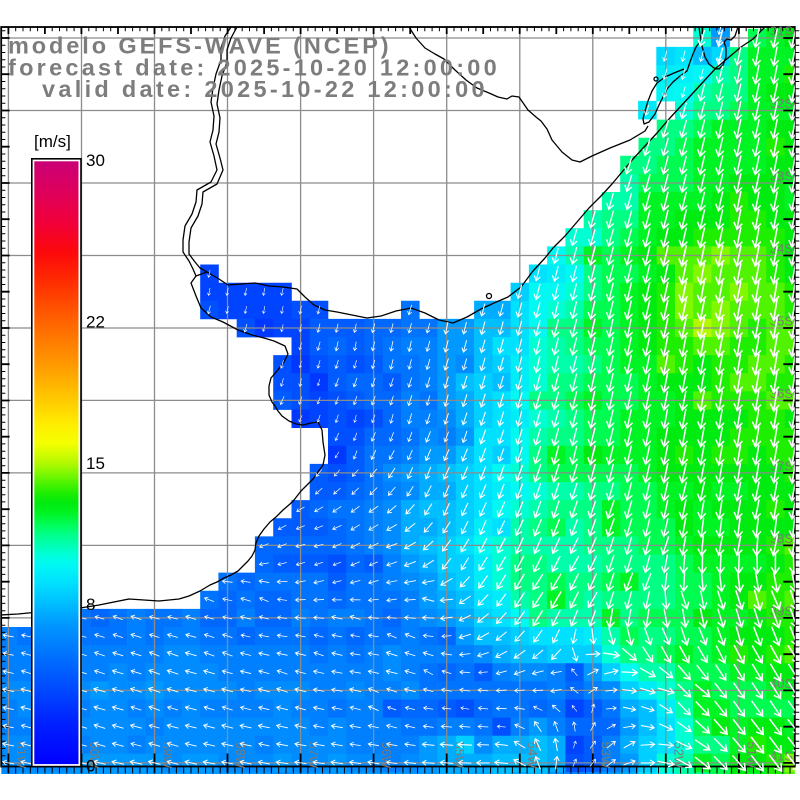 Image resolution: width=800 pixels, height=800 pixels. I want to click on svg-text: 58W, so click(240, 755).